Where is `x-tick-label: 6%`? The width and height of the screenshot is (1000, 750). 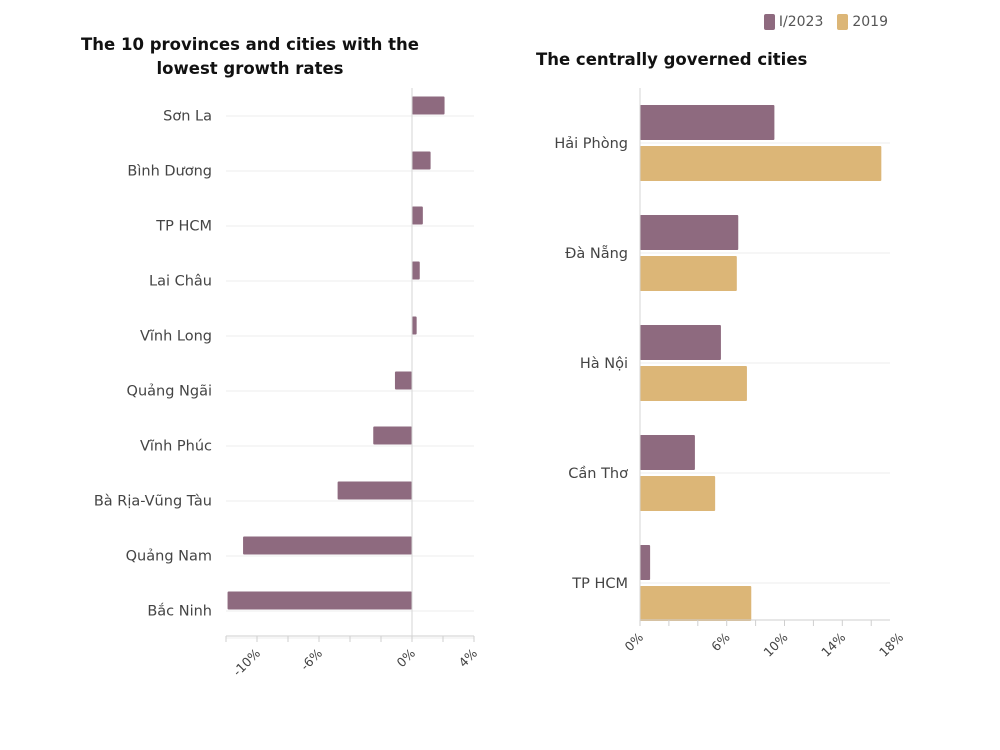 x-tick-label: 6% is located at coordinates (720, 641).